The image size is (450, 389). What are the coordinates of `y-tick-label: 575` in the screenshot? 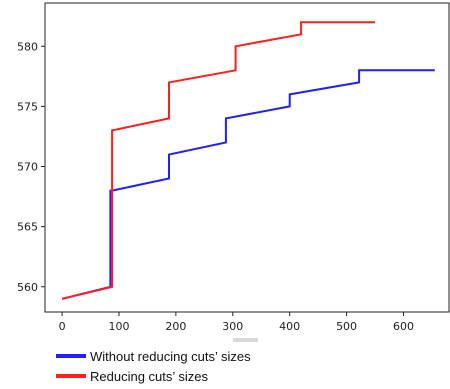 It's located at (27, 106).